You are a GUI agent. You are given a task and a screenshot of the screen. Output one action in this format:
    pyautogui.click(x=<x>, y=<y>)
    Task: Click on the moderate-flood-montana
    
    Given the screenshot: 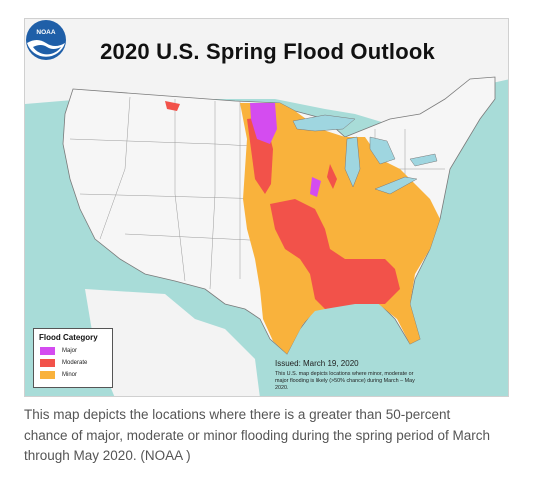 What is the action you would take?
    pyautogui.click(x=172, y=106)
    